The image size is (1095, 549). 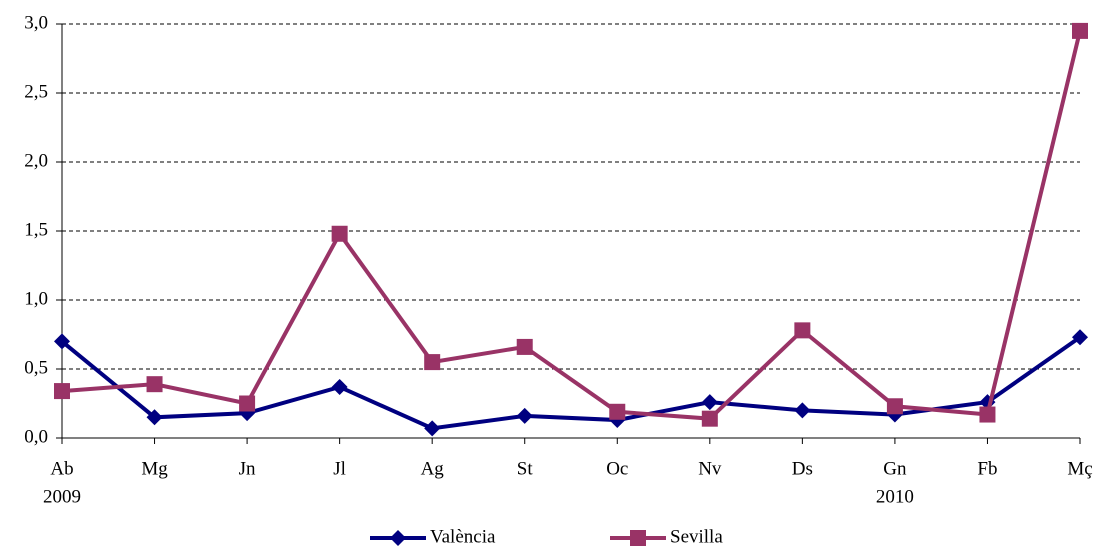 What do you see at coordinates (525, 468) in the screenshot?
I see `x-tick-label: St` at bounding box center [525, 468].